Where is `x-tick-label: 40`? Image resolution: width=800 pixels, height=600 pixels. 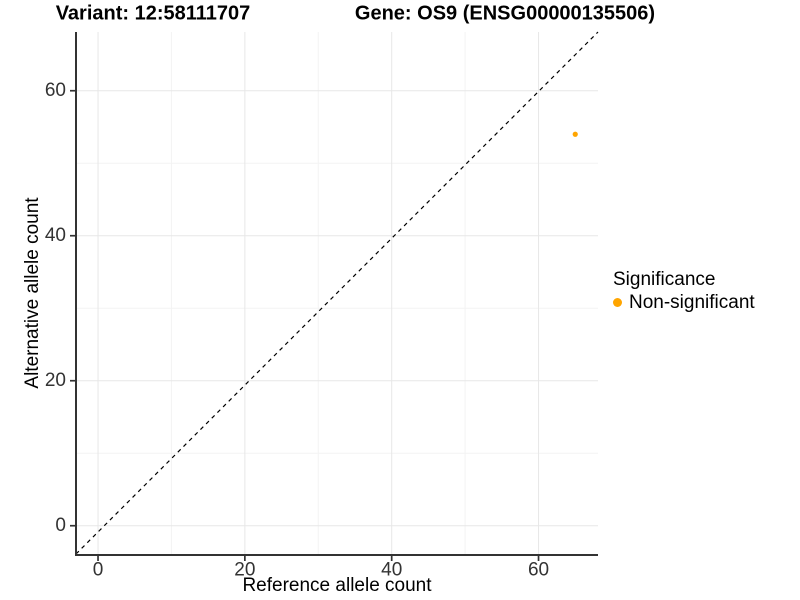
x-tick-label: 40 is located at coordinates (391, 570).